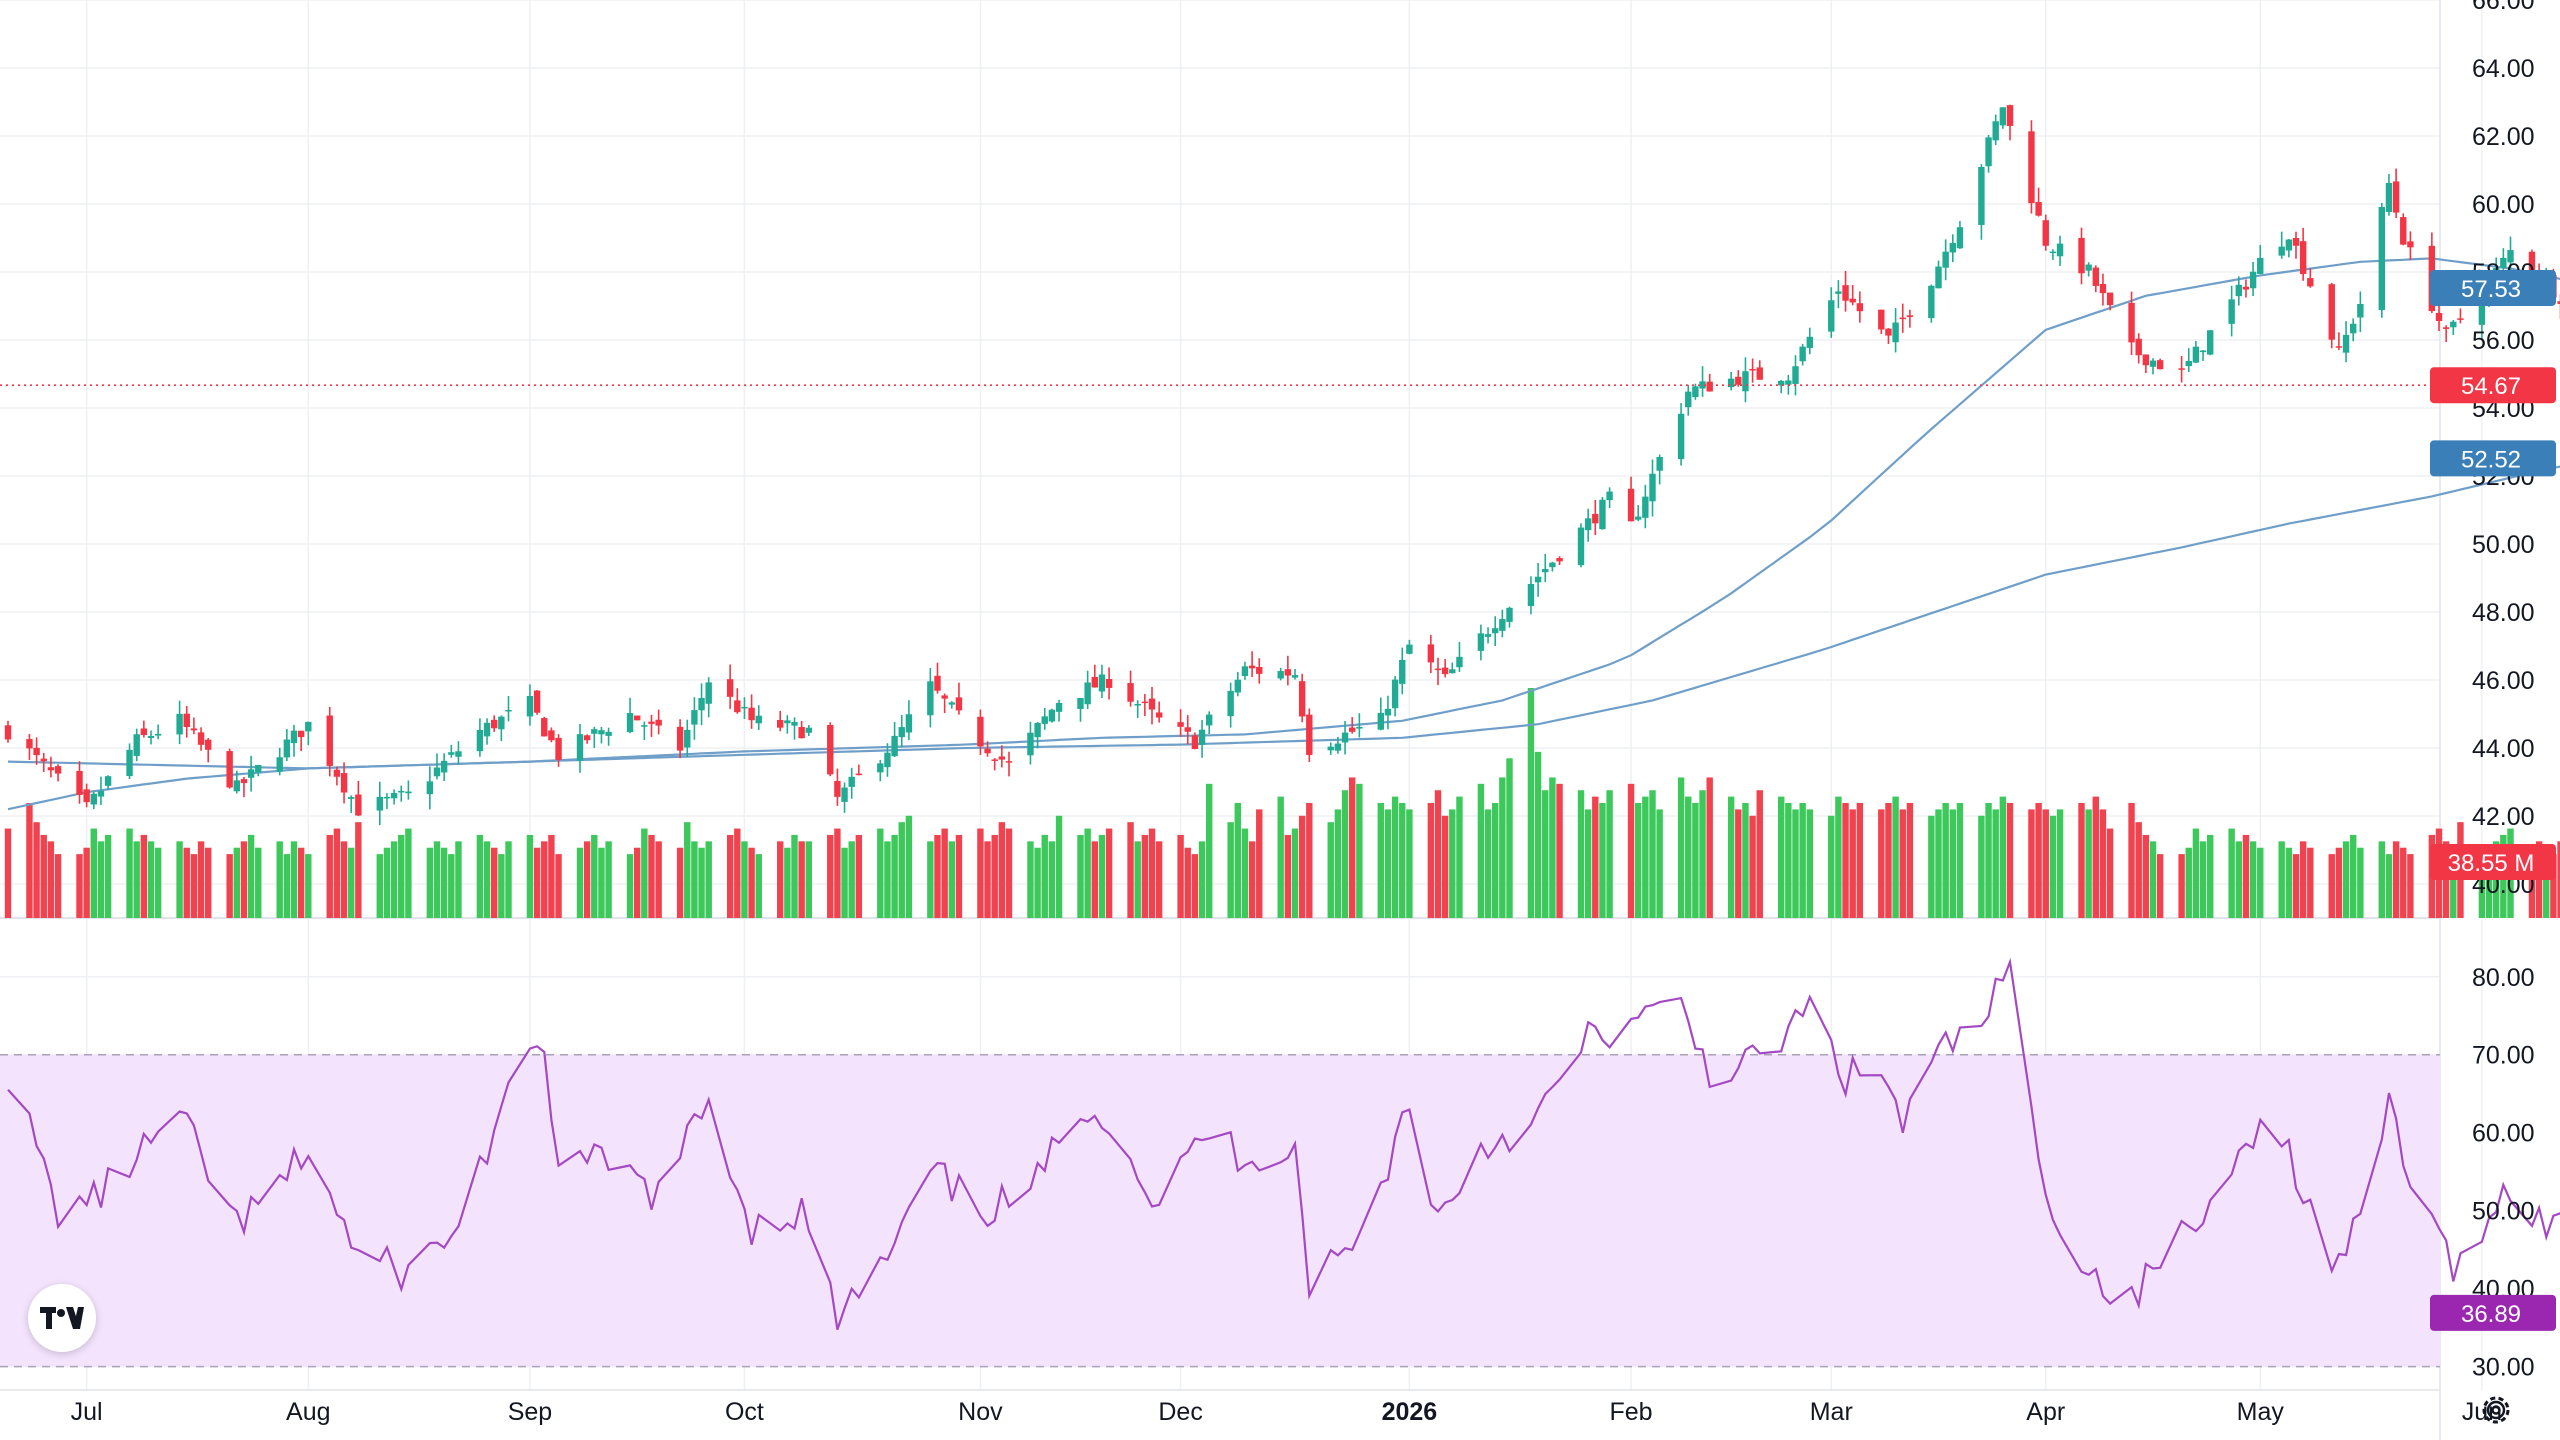 The height and width of the screenshot is (1440, 2560). Describe the element at coordinates (2503, 817) in the screenshot. I see `price-tick-label: 42.00` at that location.